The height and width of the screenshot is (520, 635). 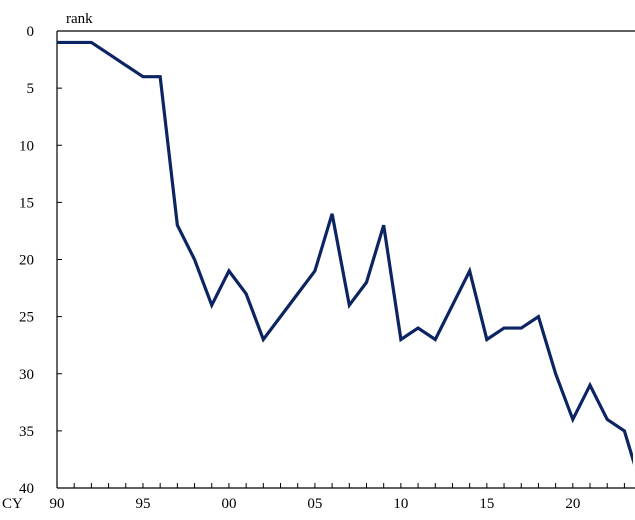 What do you see at coordinates (572, 504) in the screenshot?
I see `x-tick-label: 20` at bounding box center [572, 504].